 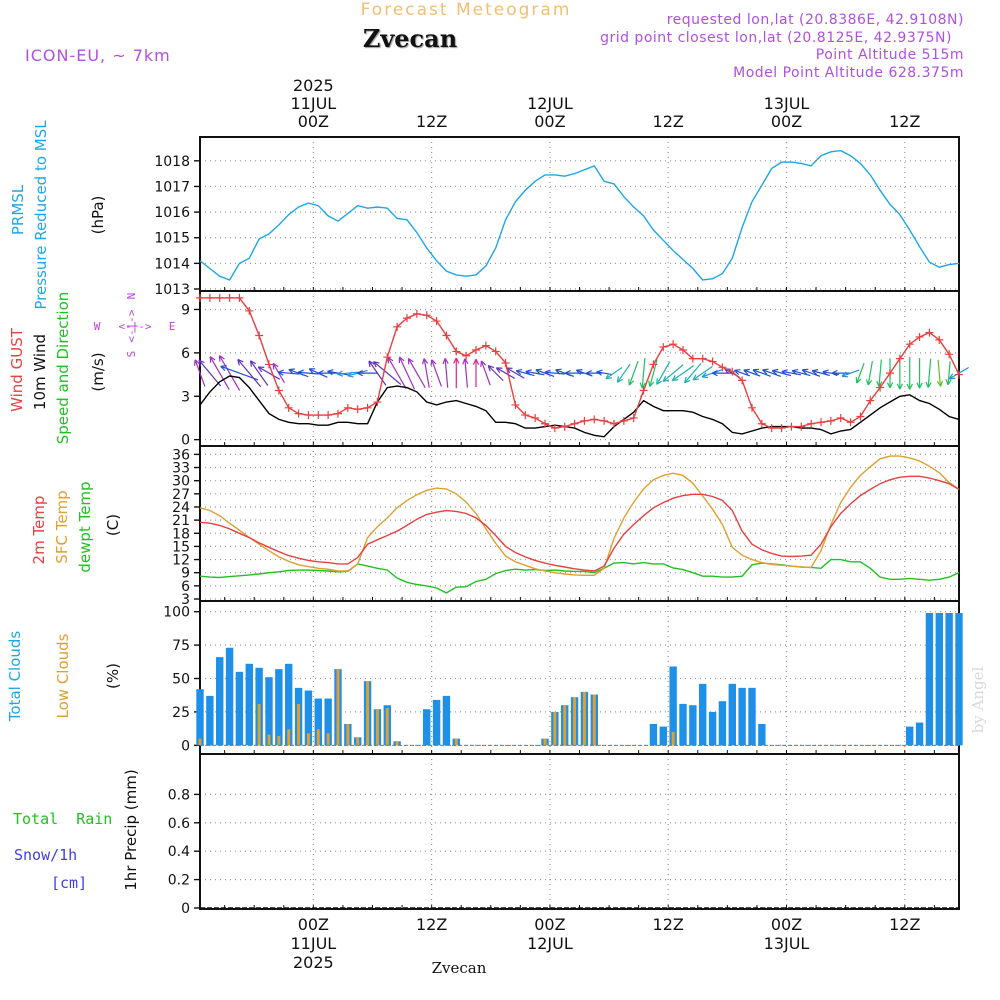 I want to click on clouds-ytick-label: 100, so click(x=176, y=613).